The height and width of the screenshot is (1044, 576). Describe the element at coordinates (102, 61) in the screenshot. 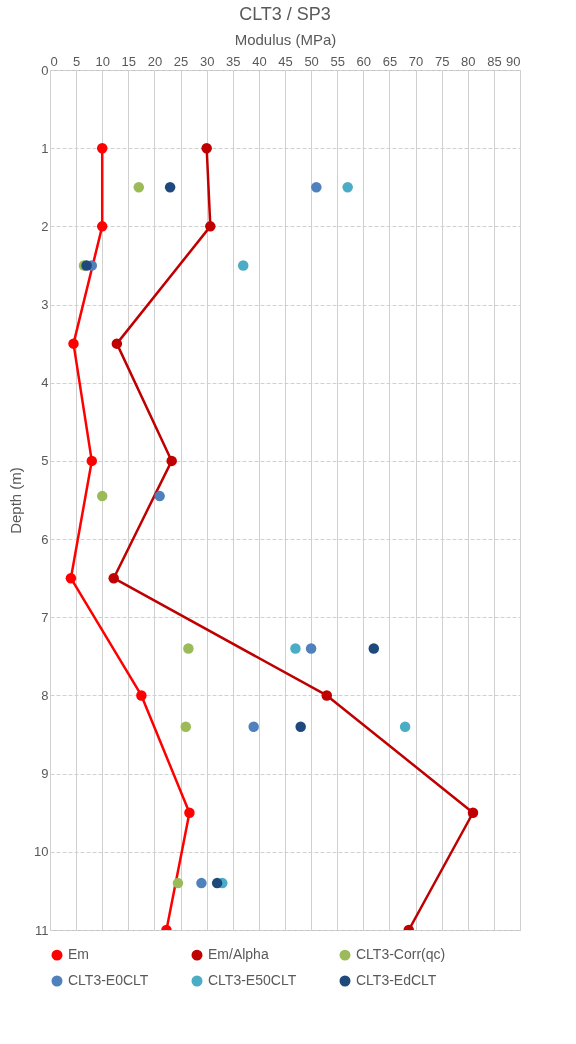

I see `x-tick-label: 10` at that location.